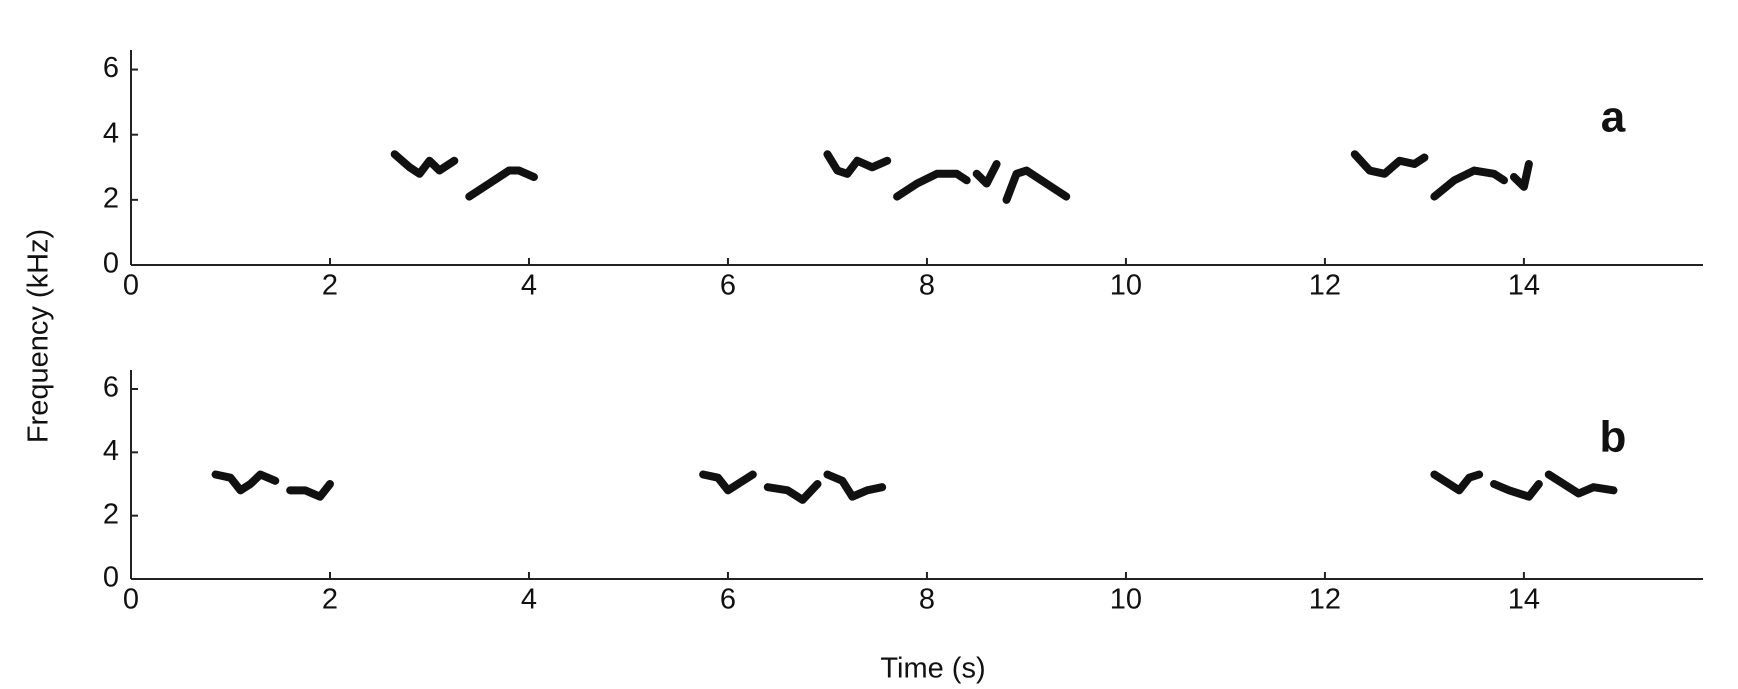  What do you see at coordinates (1613, 437) in the screenshot?
I see `panel-label: b` at bounding box center [1613, 437].